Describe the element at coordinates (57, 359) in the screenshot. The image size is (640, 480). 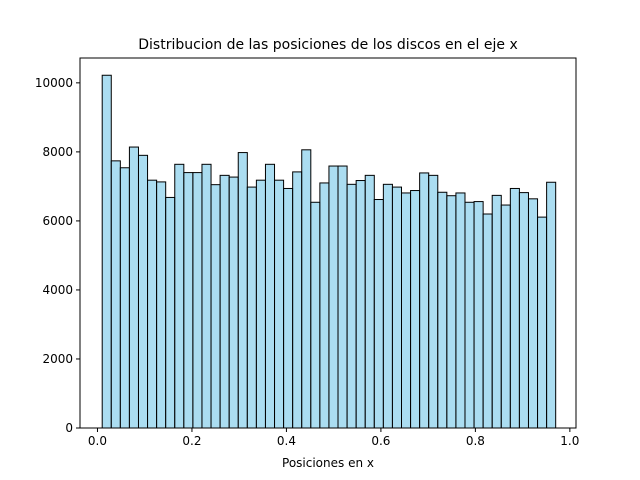
I see `y-tick-label: 2000` at that location.